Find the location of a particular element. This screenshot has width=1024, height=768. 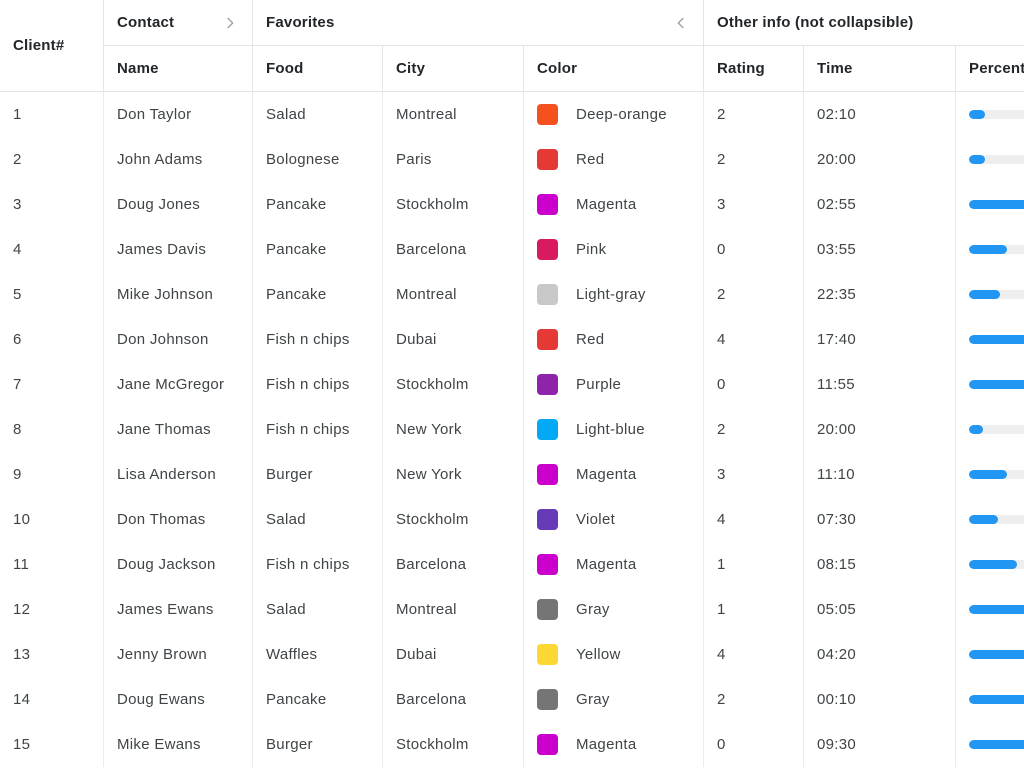

cell-time: 08:15 is located at coordinates (880, 564).